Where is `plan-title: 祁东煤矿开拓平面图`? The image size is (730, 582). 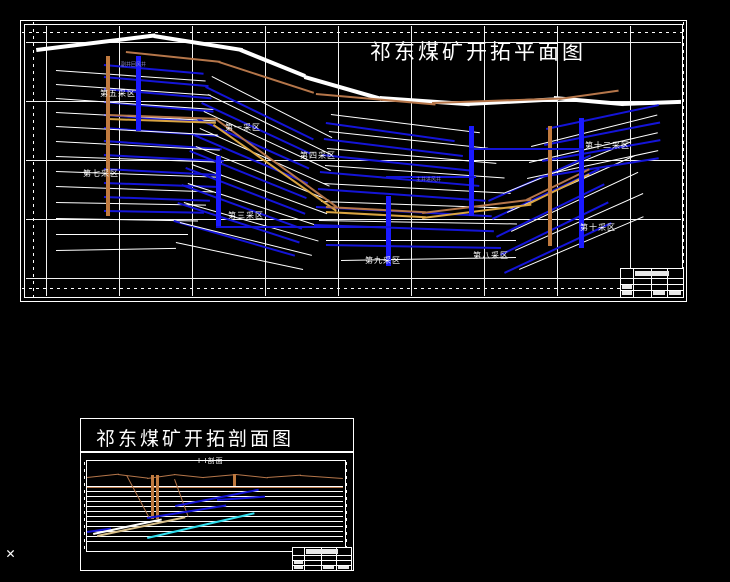
plan-title: 祁东煤矿开拓平面图 is located at coordinates (478, 52).